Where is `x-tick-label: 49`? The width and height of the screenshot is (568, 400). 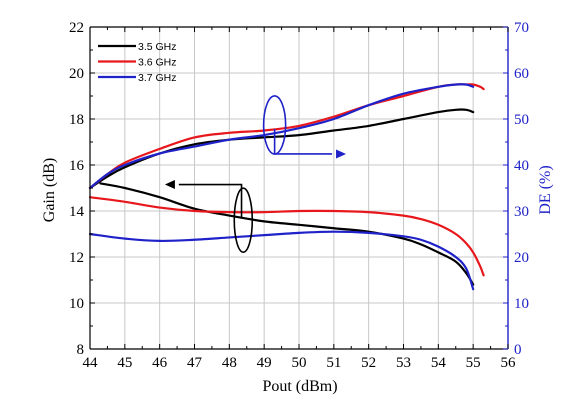 x-tick-label: 49 is located at coordinates (264, 363).